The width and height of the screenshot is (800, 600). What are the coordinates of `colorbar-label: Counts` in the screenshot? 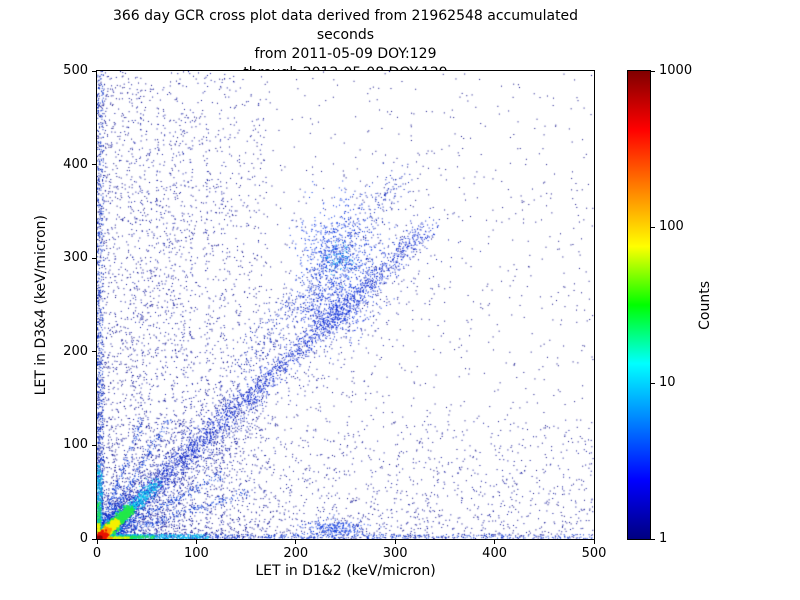 It's located at (705, 305).